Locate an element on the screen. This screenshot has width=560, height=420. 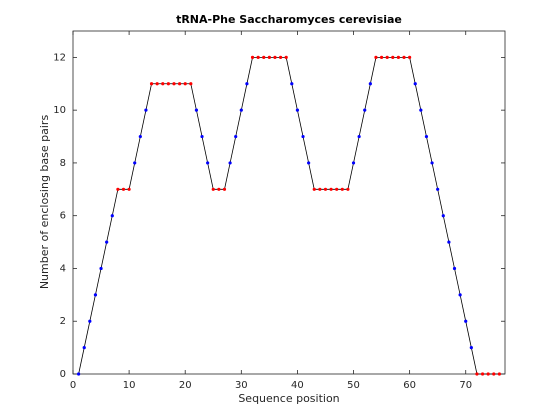
x-tick-label: 60 is located at coordinates (409, 385).